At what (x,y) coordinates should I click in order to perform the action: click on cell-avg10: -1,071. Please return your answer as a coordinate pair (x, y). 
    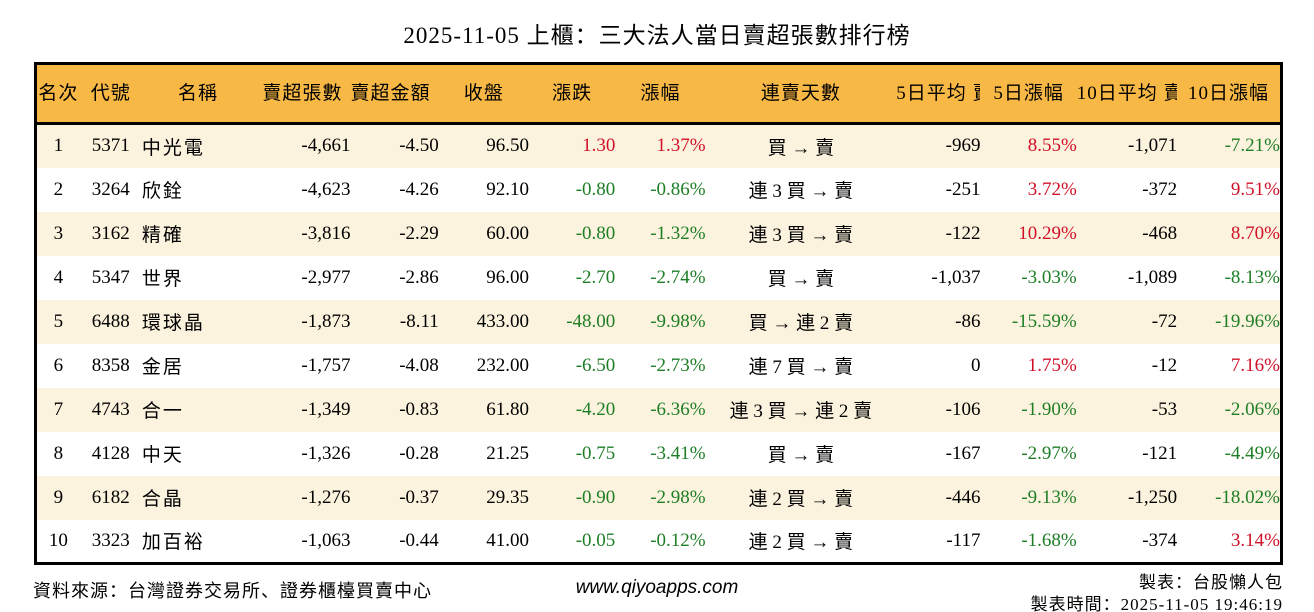
    Looking at the image, I should click on (1153, 146).